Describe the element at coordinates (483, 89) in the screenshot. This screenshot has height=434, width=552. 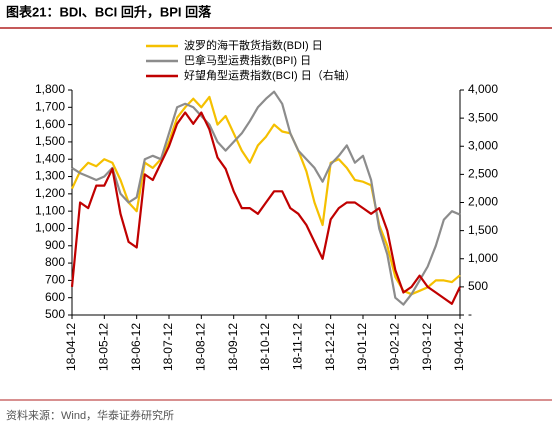
I see `y2-tick-label: 4,000` at that location.